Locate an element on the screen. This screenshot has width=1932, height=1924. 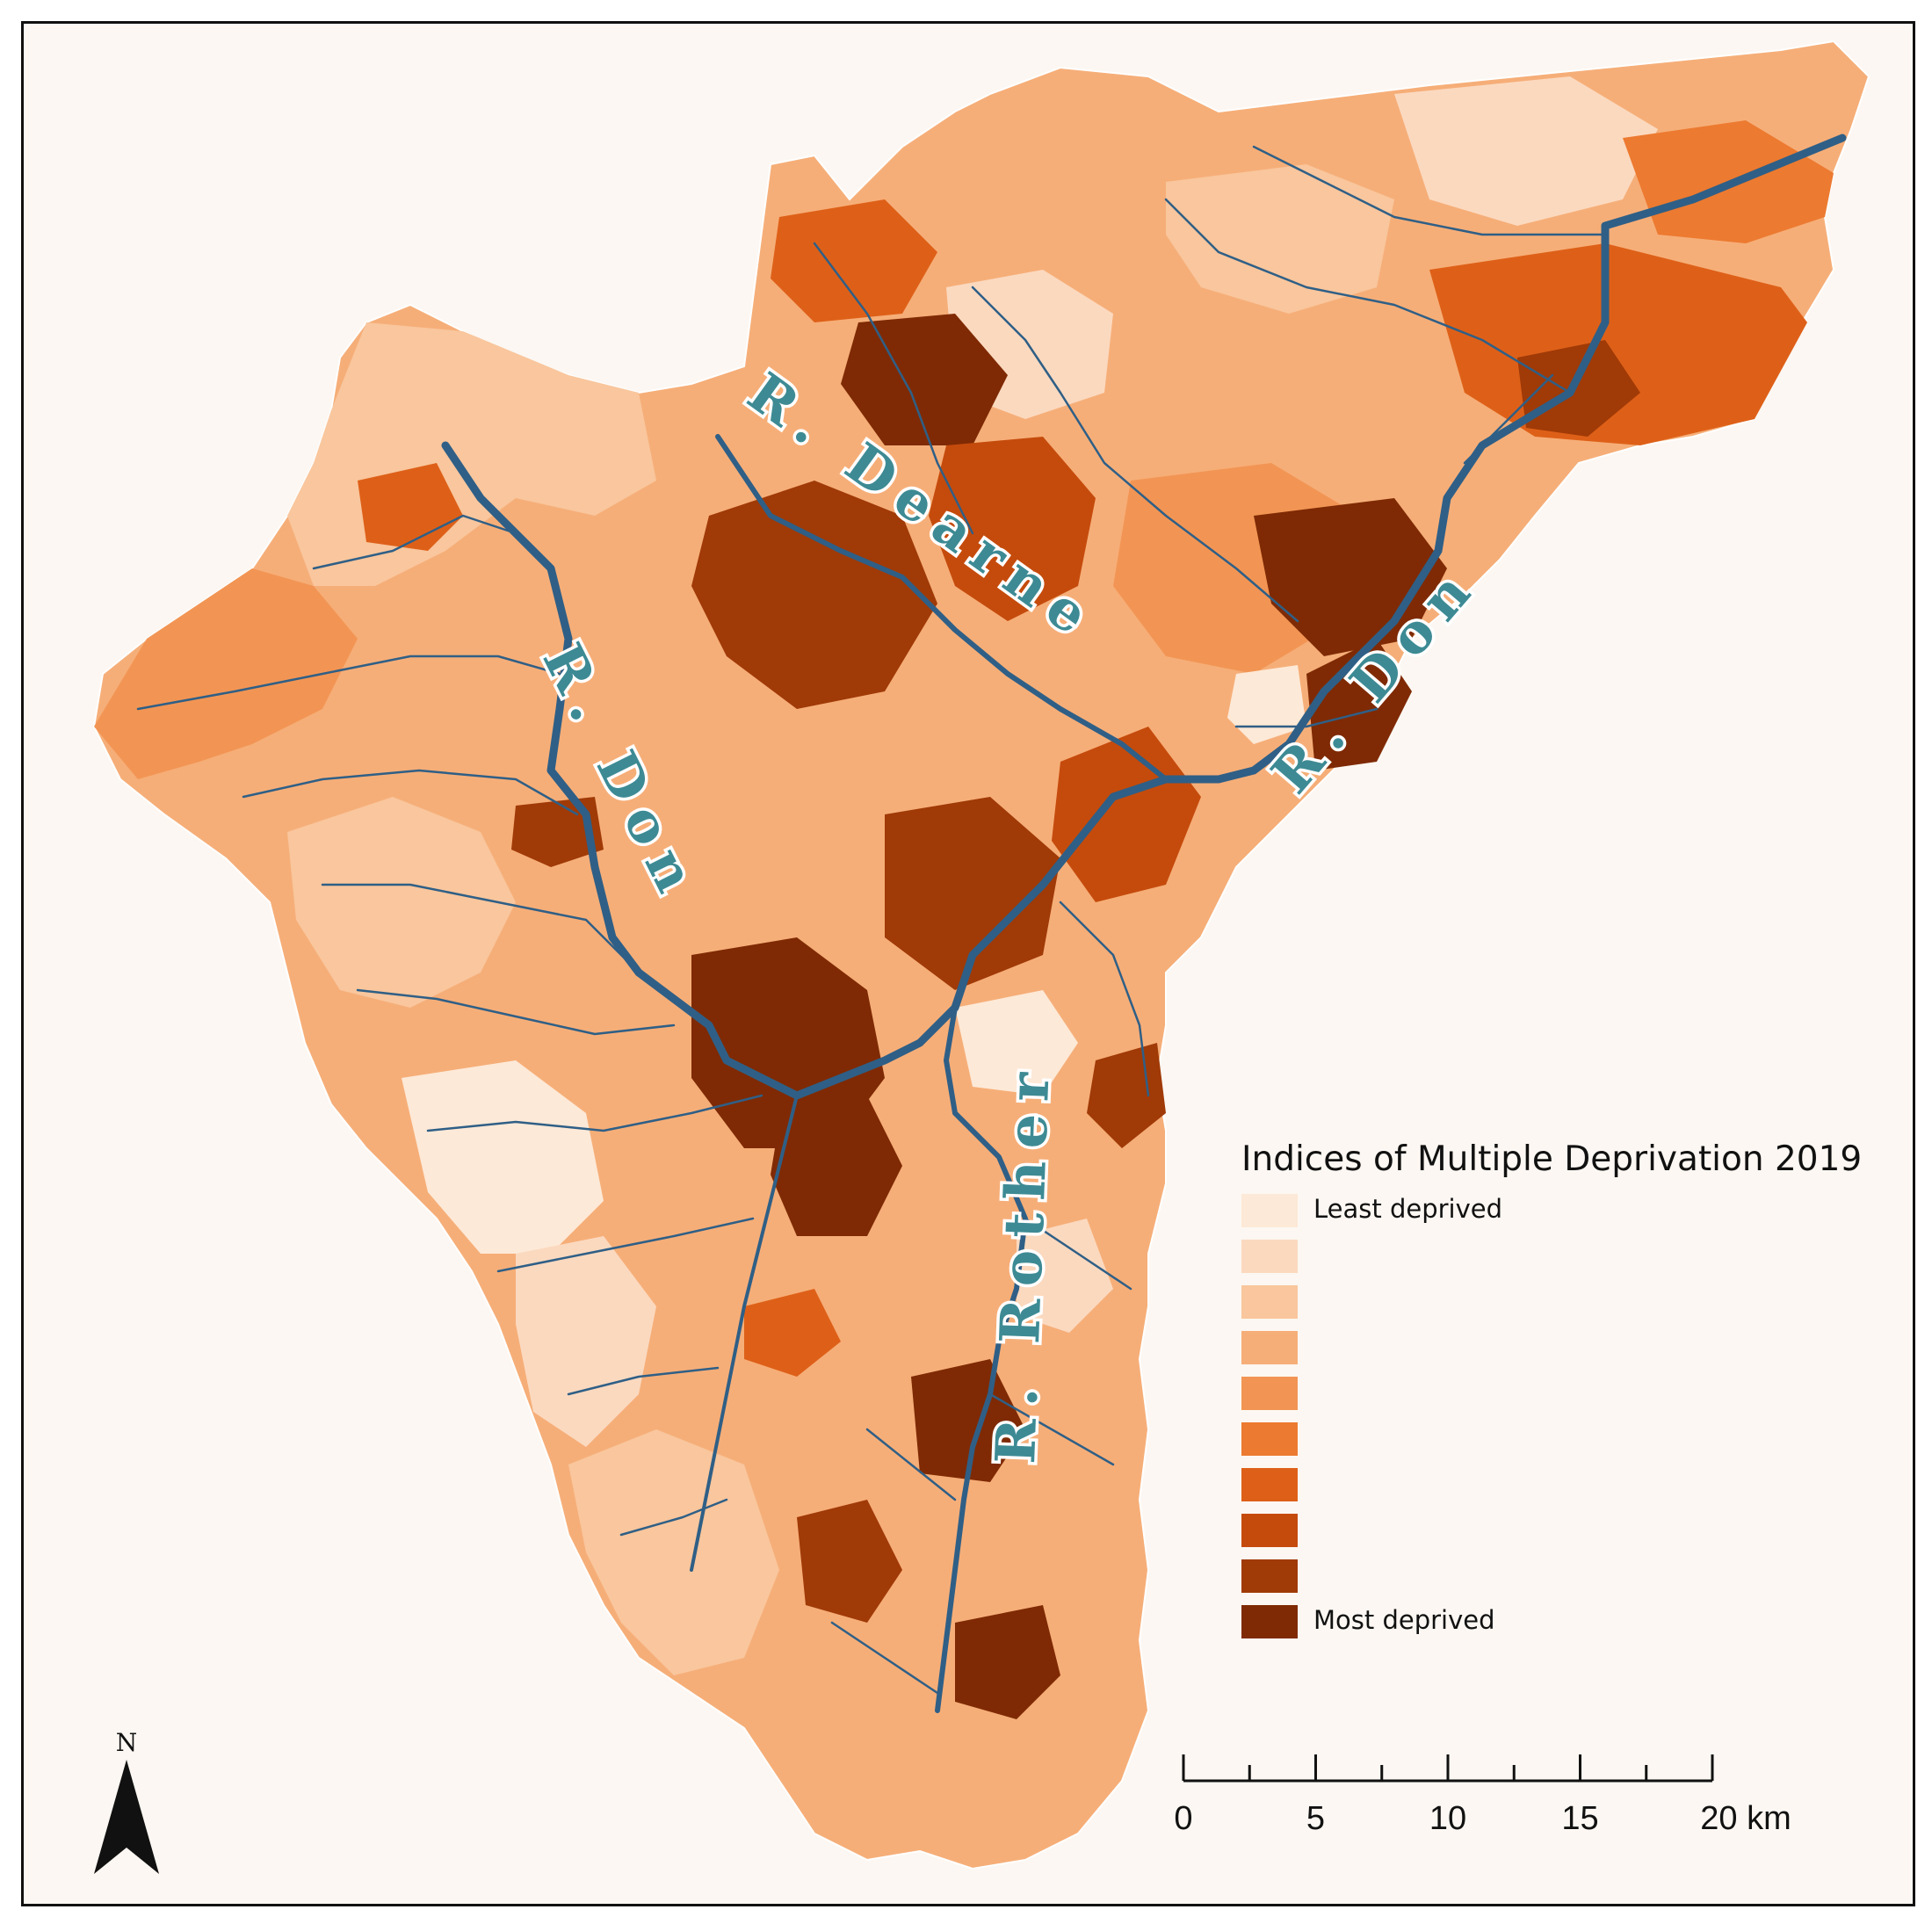
north-label: N is located at coordinates (126, 1743).